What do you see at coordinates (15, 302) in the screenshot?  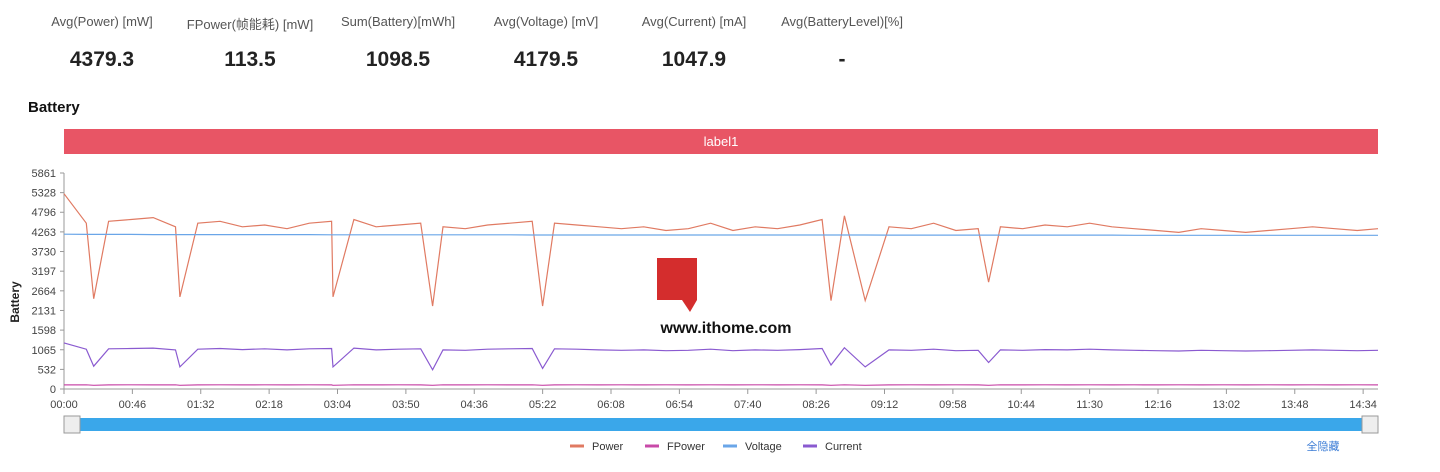 I see `y-axis-label: Battery` at bounding box center [15, 302].